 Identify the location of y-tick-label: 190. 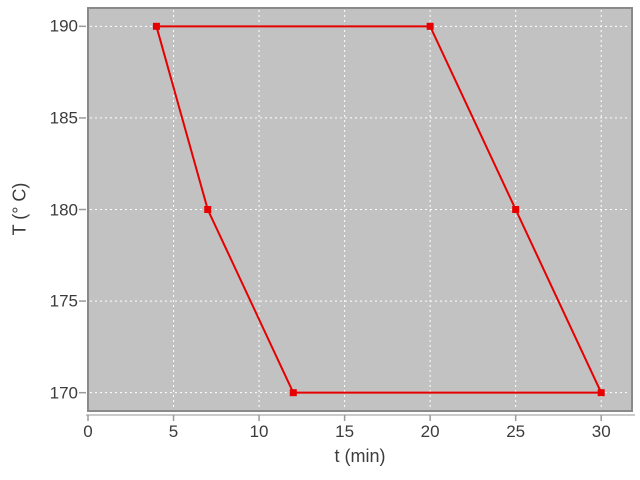
(63, 26).